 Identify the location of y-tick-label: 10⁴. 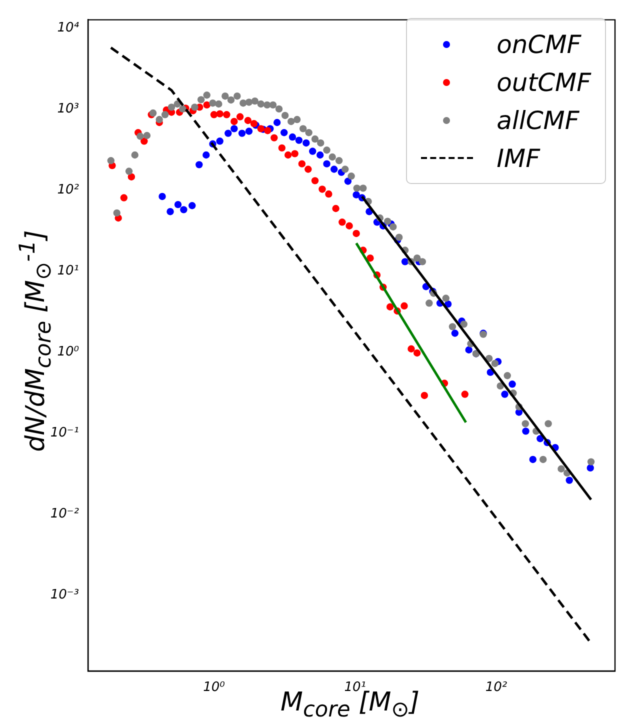
(68, 28).